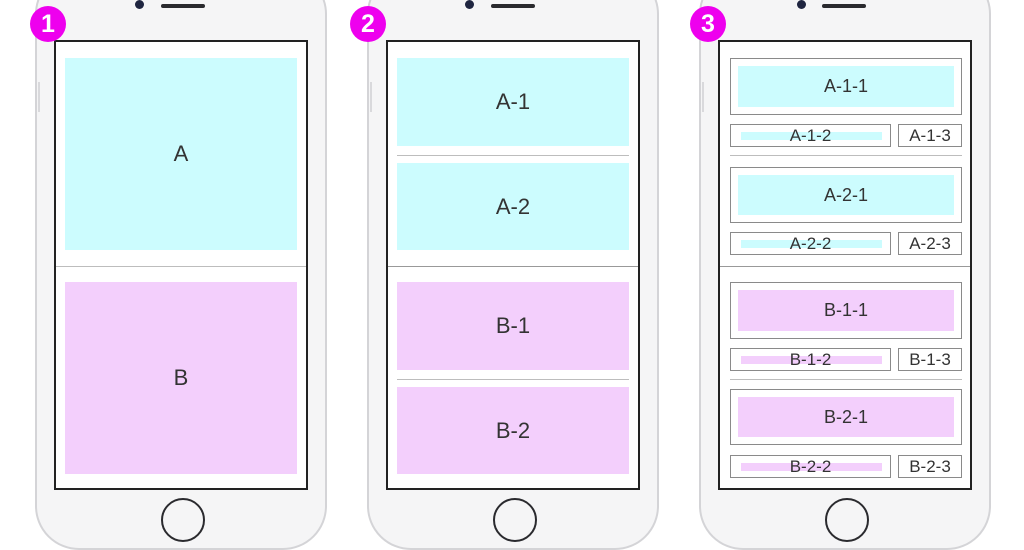 This screenshot has width=1024, height=550. I want to click on block-b-1-3: B-1-3, so click(930, 359).